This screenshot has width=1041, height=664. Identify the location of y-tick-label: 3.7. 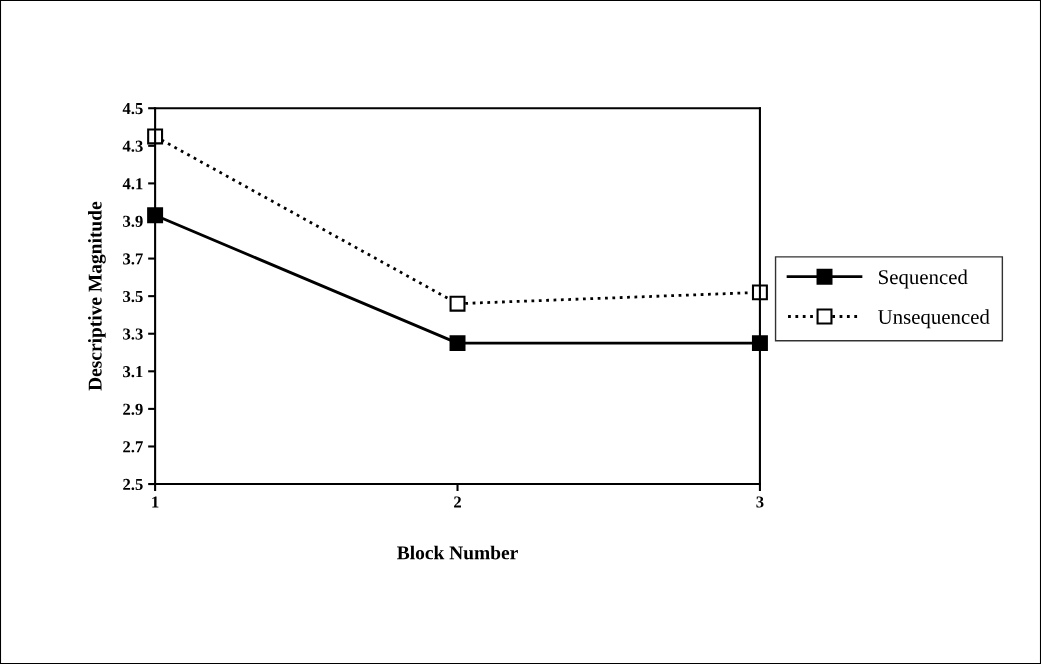
(133, 259).